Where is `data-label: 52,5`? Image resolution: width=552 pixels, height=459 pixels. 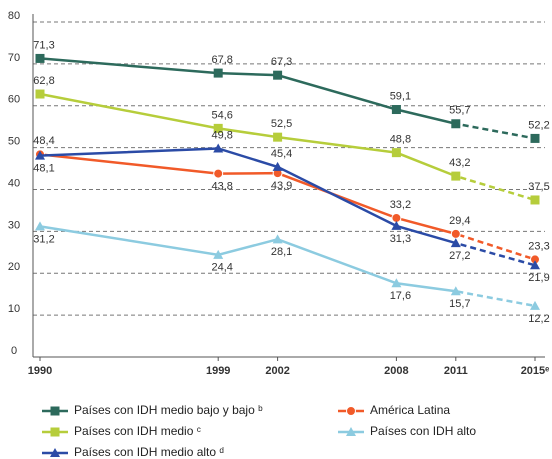
data-label: 52,5 is located at coordinates (281, 124).